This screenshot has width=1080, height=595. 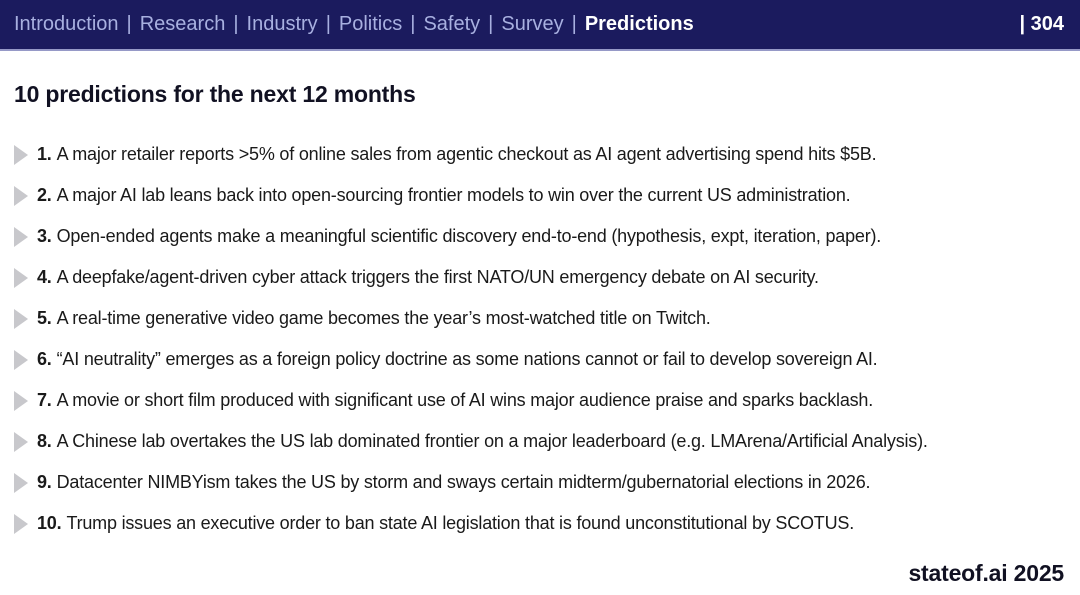 What do you see at coordinates (215, 94) in the screenshot?
I see `page-title: 10 predictions for the next 12 months` at bounding box center [215, 94].